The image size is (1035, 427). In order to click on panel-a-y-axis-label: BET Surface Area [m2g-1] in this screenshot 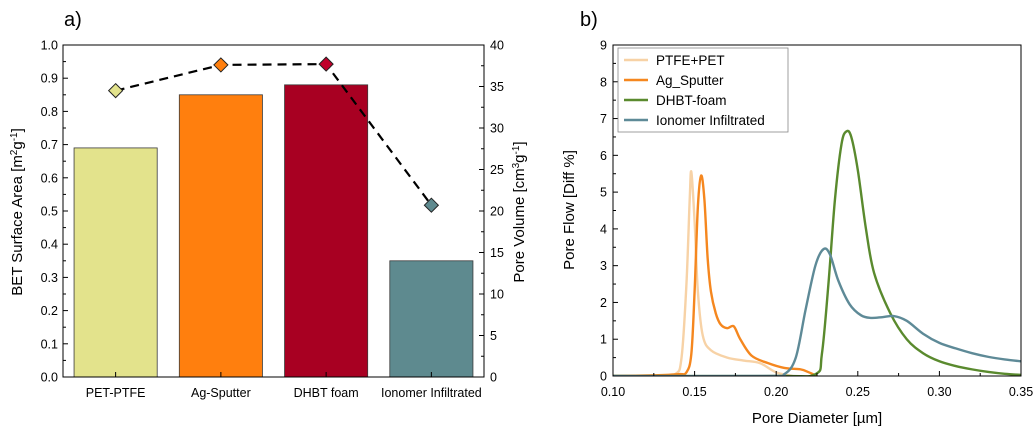, I will do `click(18, 212)`.